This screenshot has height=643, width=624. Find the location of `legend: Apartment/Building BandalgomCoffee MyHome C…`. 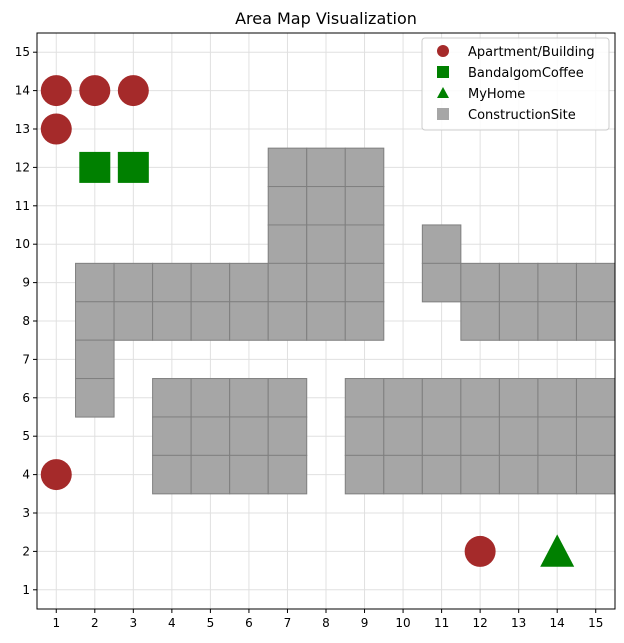

legend: Apartment/Building BandalgomCoffee MyHome C… is located at coordinates (515, 84).